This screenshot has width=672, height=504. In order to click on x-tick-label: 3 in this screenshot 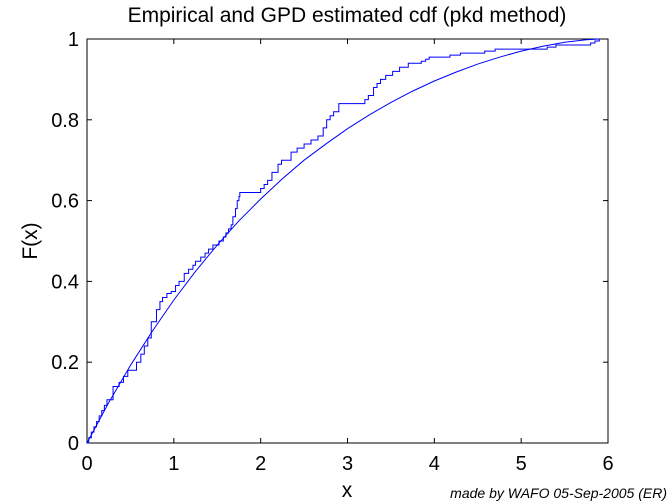, I will do `click(347, 464)`.